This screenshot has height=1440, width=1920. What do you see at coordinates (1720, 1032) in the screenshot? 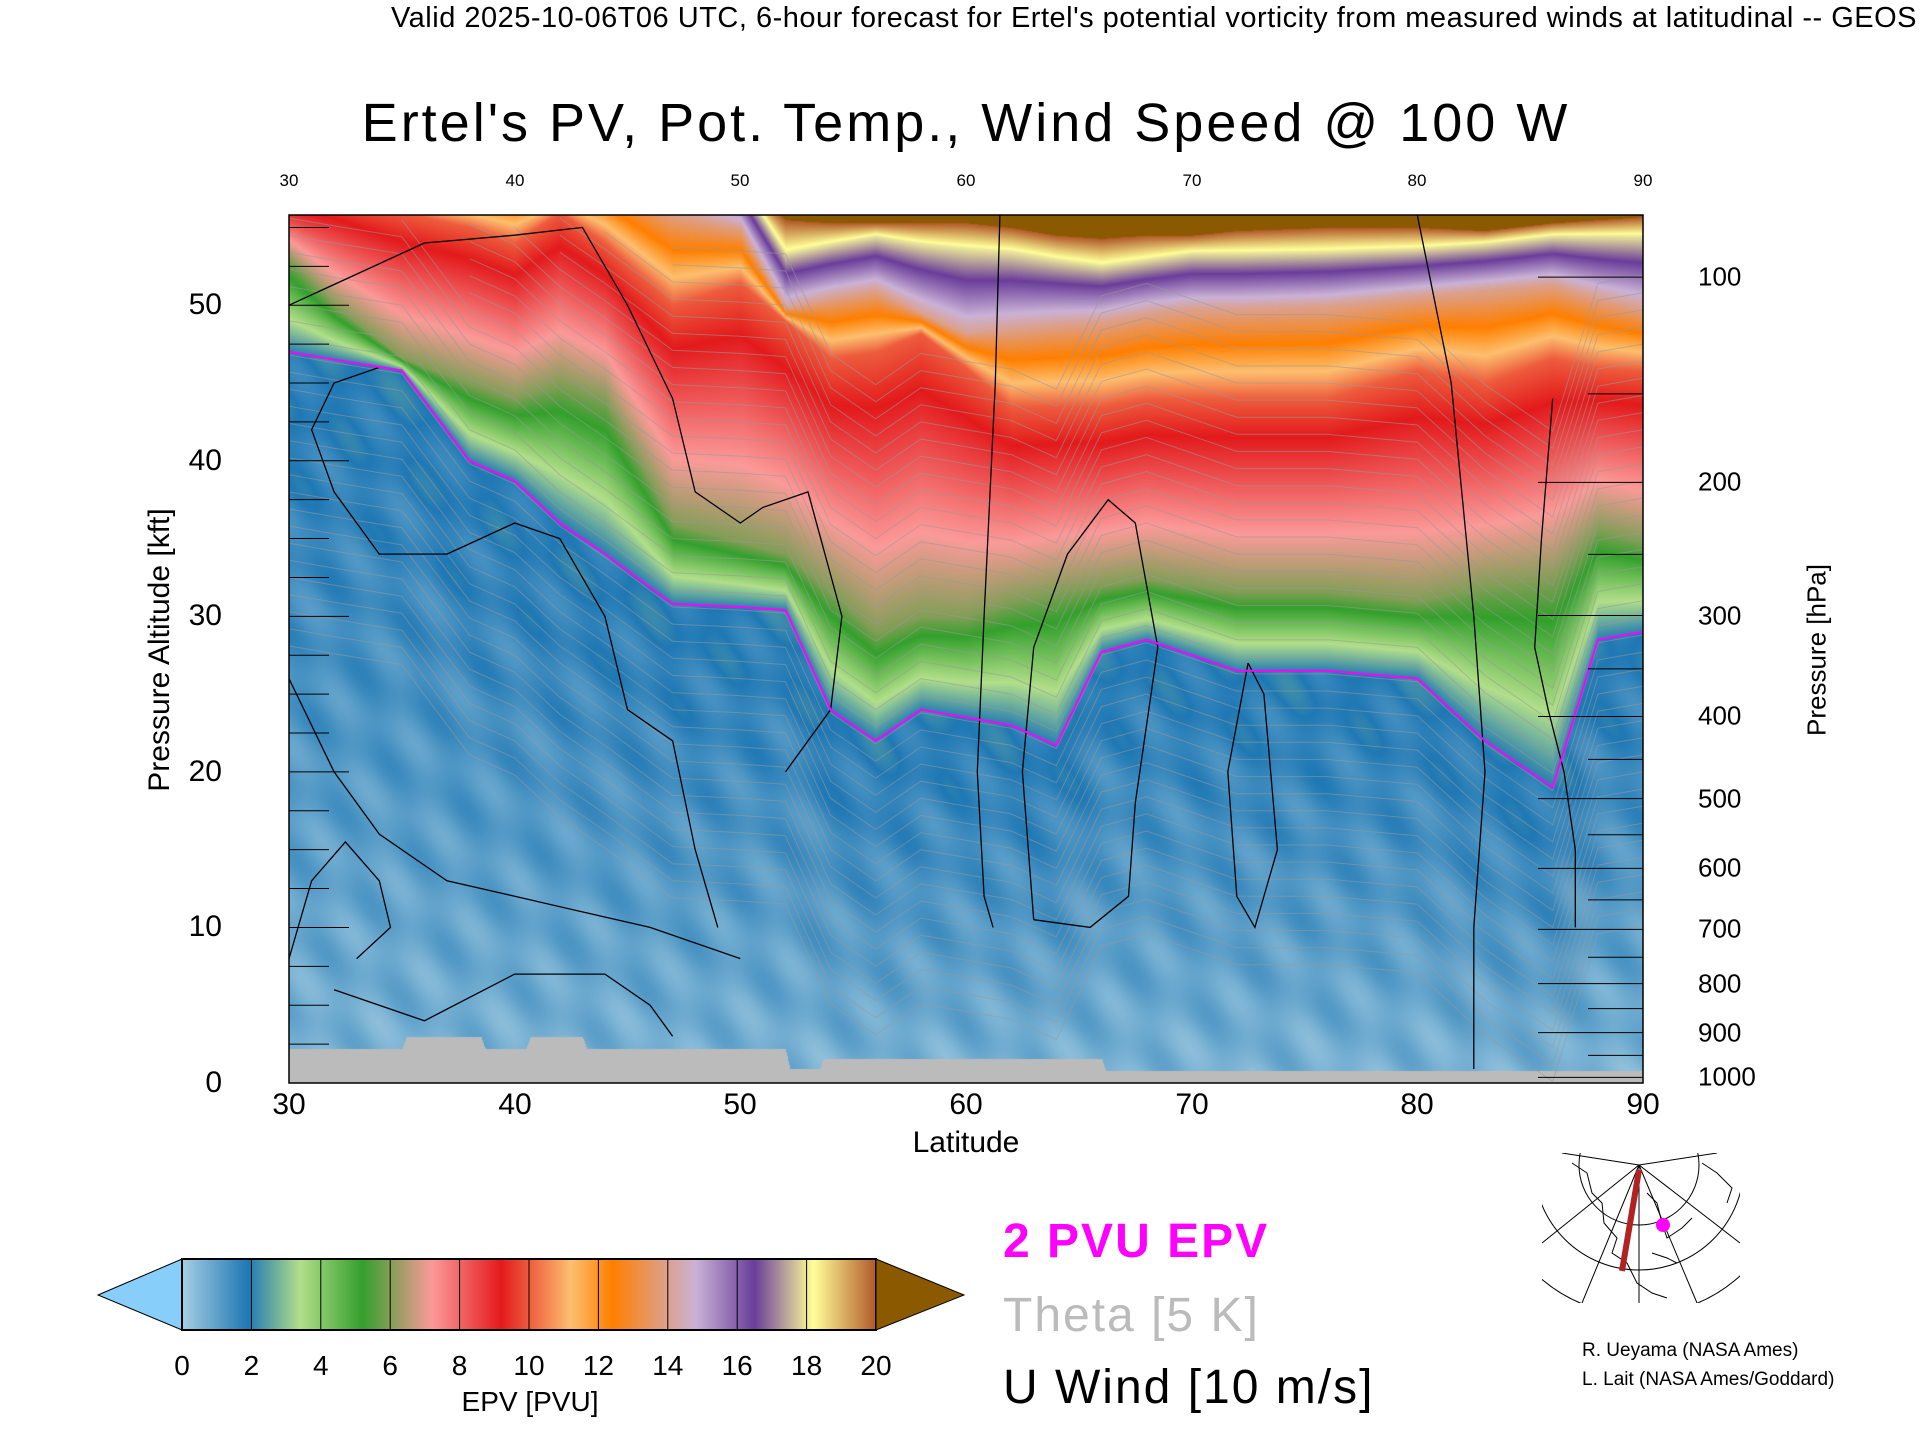
I see `y2-tick-label: 900` at bounding box center [1720, 1032].